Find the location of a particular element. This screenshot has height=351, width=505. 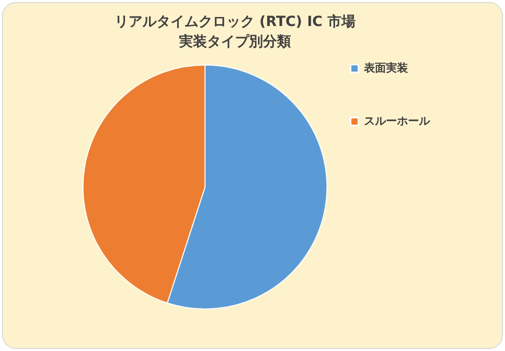

chart-title: リアルタイムクロック (RTC) IC 市場 is located at coordinates (235, 21).